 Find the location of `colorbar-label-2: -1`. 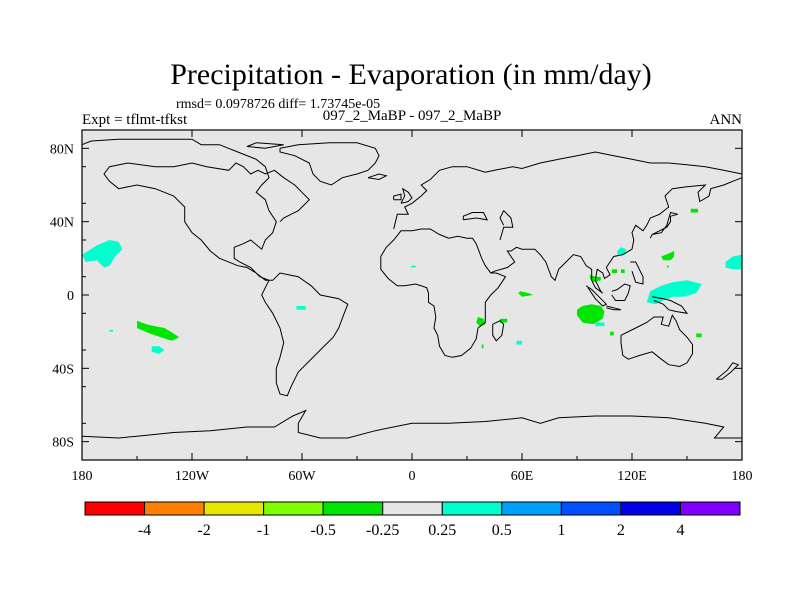

colorbar-label-2: -1 is located at coordinates (263, 530).